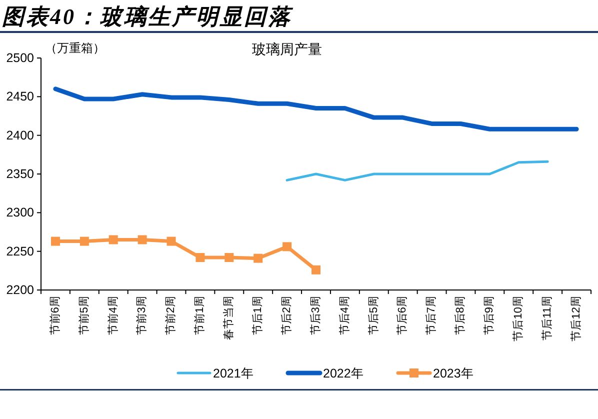 The height and width of the screenshot is (419, 598). What do you see at coordinates (575, 319) in the screenshot?
I see `x-tick-label: 节后12周` at bounding box center [575, 319].